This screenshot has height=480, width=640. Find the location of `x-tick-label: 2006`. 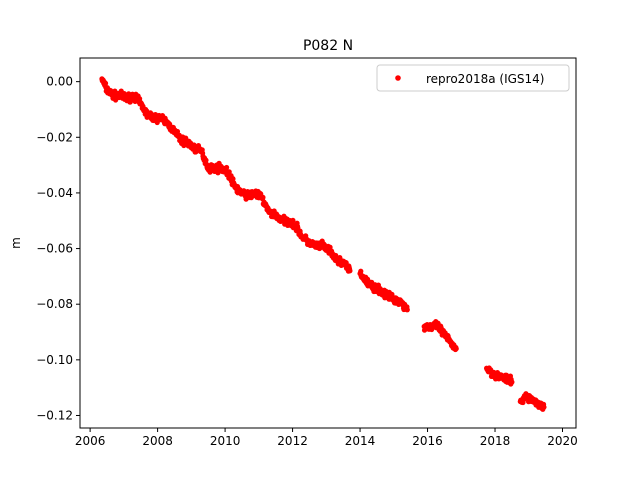

x-tick-label: 2006 is located at coordinates (90, 441).